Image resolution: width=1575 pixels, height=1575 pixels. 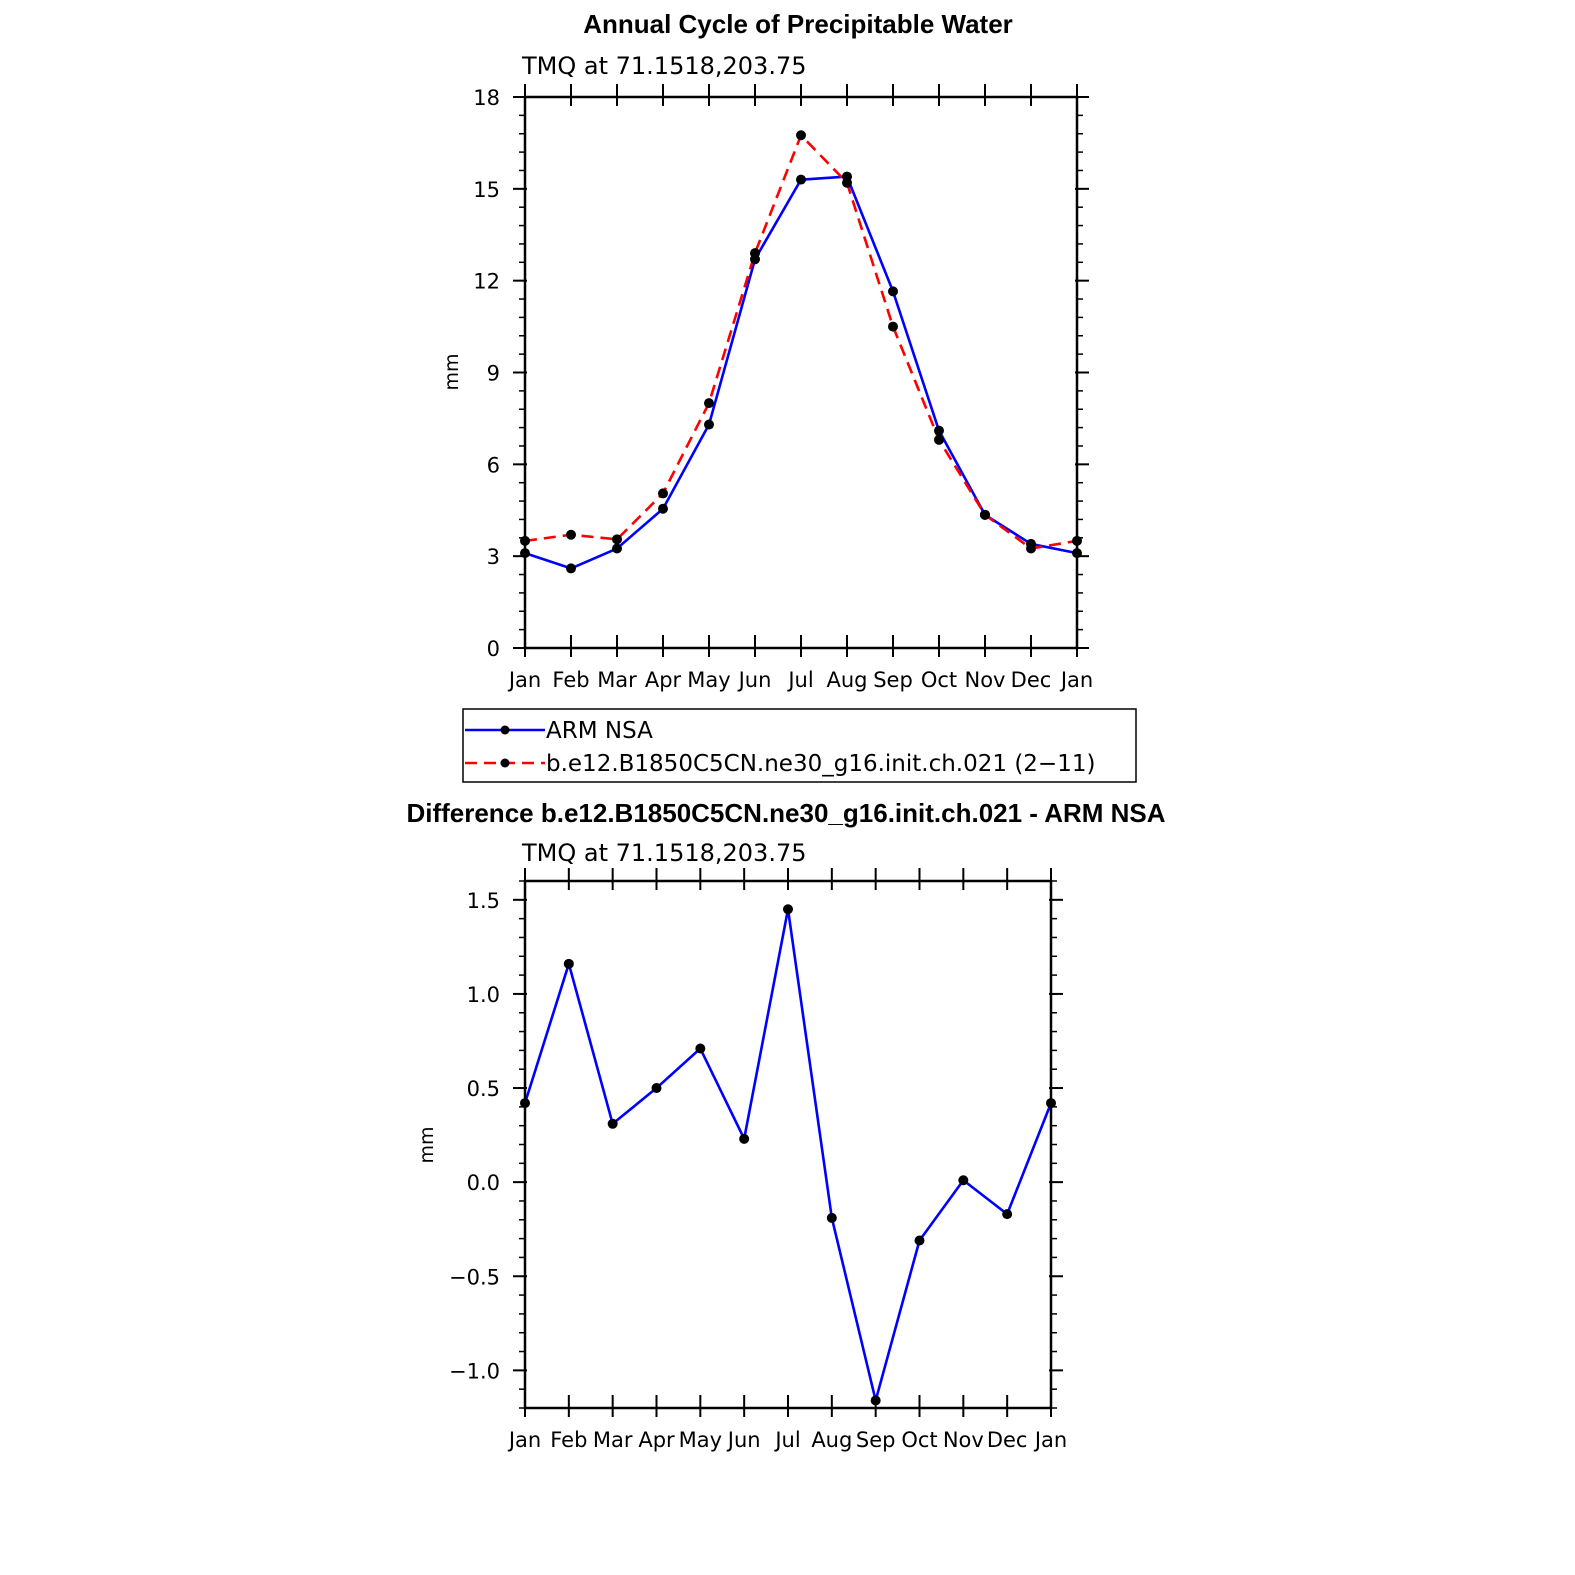 I want to click on y-tick-label: 3, so click(x=493, y=557).